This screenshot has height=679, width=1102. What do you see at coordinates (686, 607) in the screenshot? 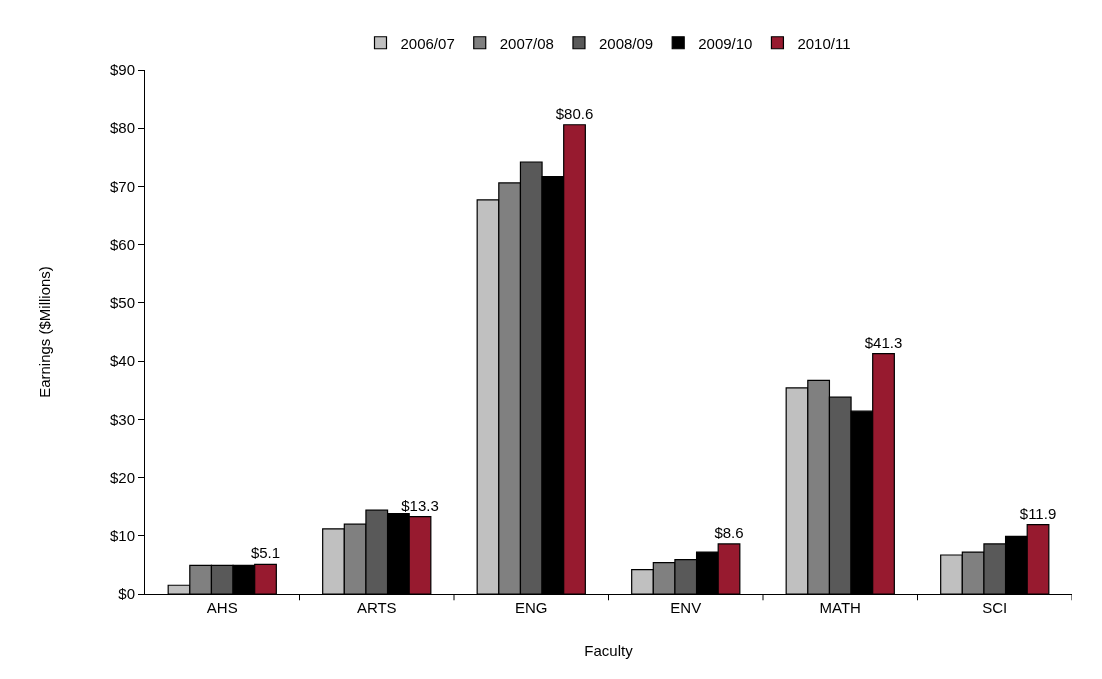
I see `x-tick-label: ENV` at bounding box center [686, 607].